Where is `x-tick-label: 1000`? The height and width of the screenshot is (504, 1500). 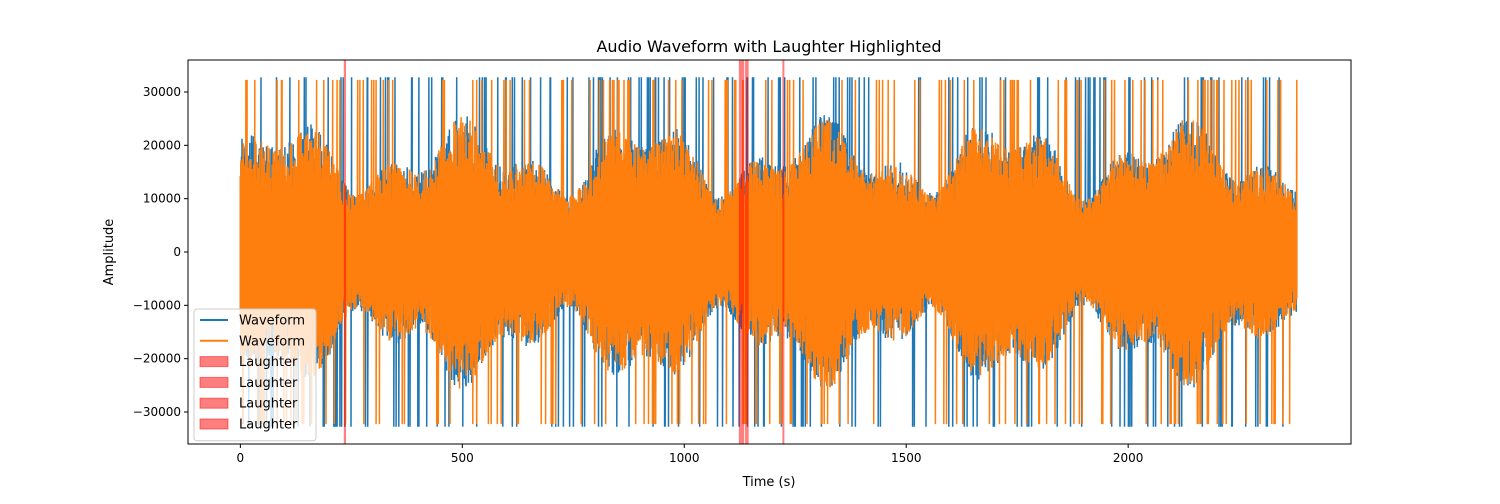
x-tick-label: 1000 is located at coordinates (684, 458).